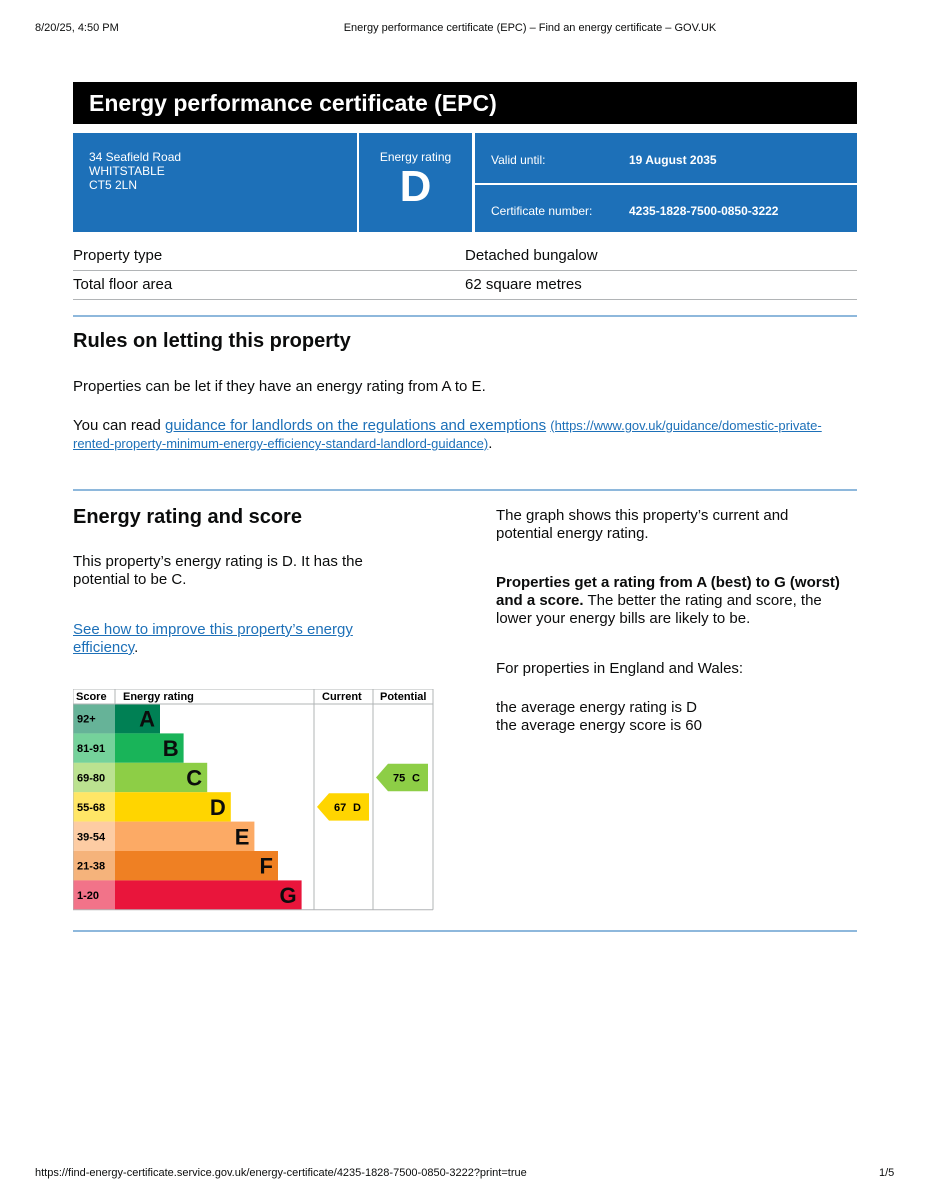 Image resolution: width=928 pixels, height=1200 pixels. Describe the element at coordinates (342, 697) in the screenshot. I see `chart-header: Current` at that location.